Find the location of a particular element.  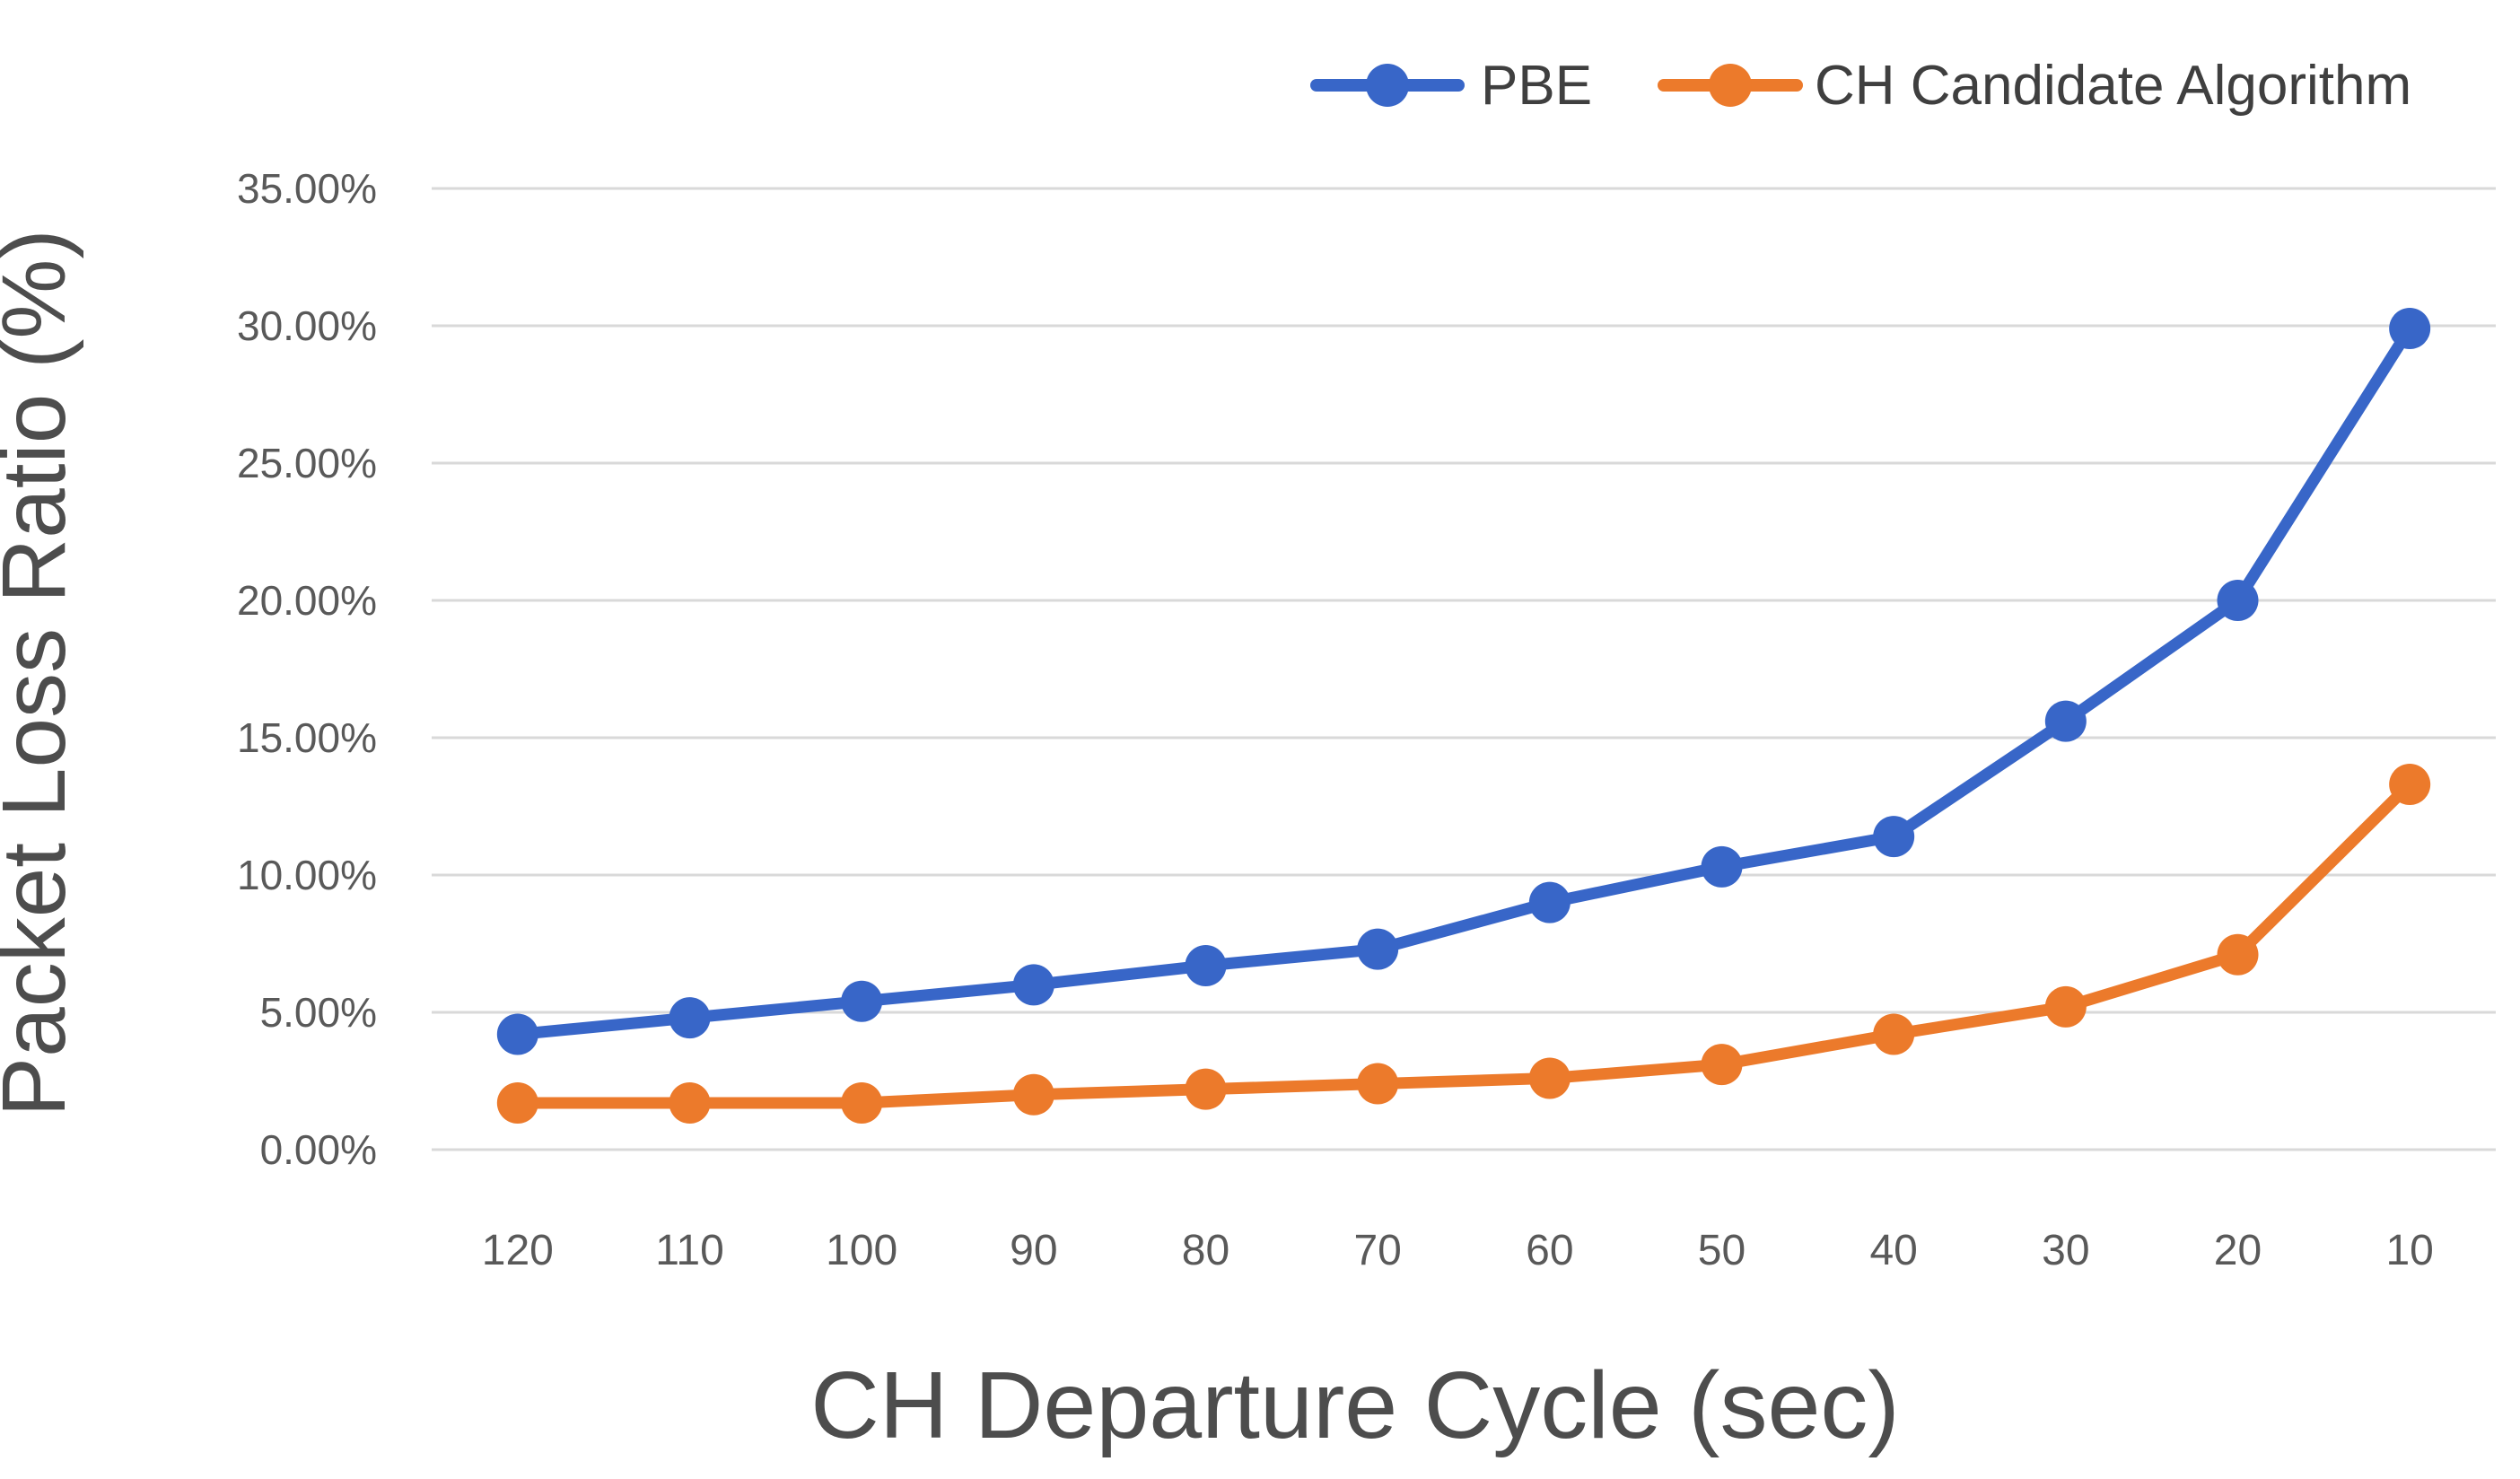

x-tick-label: 120 is located at coordinates (518, 1250).